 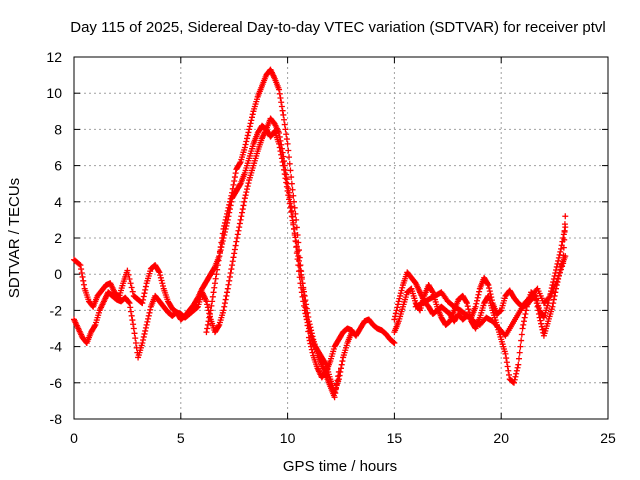 What do you see at coordinates (54, 57) in the screenshot?
I see `y-tick-label: 12` at bounding box center [54, 57].